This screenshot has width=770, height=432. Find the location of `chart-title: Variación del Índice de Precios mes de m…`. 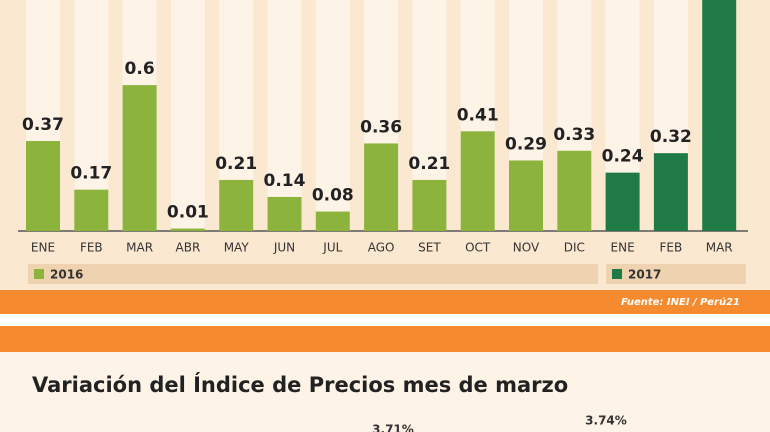

chart-title: Variación del Índice de Precios mes de m… is located at coordinates (300, 384).